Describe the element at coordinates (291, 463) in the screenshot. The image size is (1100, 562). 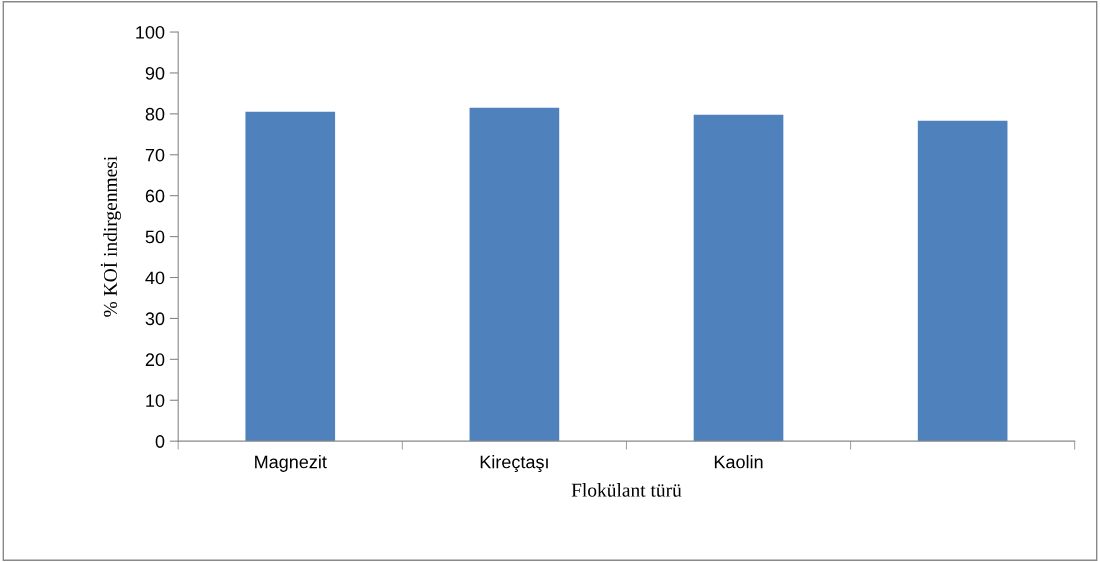
I see `x-tick-label: Magnezit` at that location.